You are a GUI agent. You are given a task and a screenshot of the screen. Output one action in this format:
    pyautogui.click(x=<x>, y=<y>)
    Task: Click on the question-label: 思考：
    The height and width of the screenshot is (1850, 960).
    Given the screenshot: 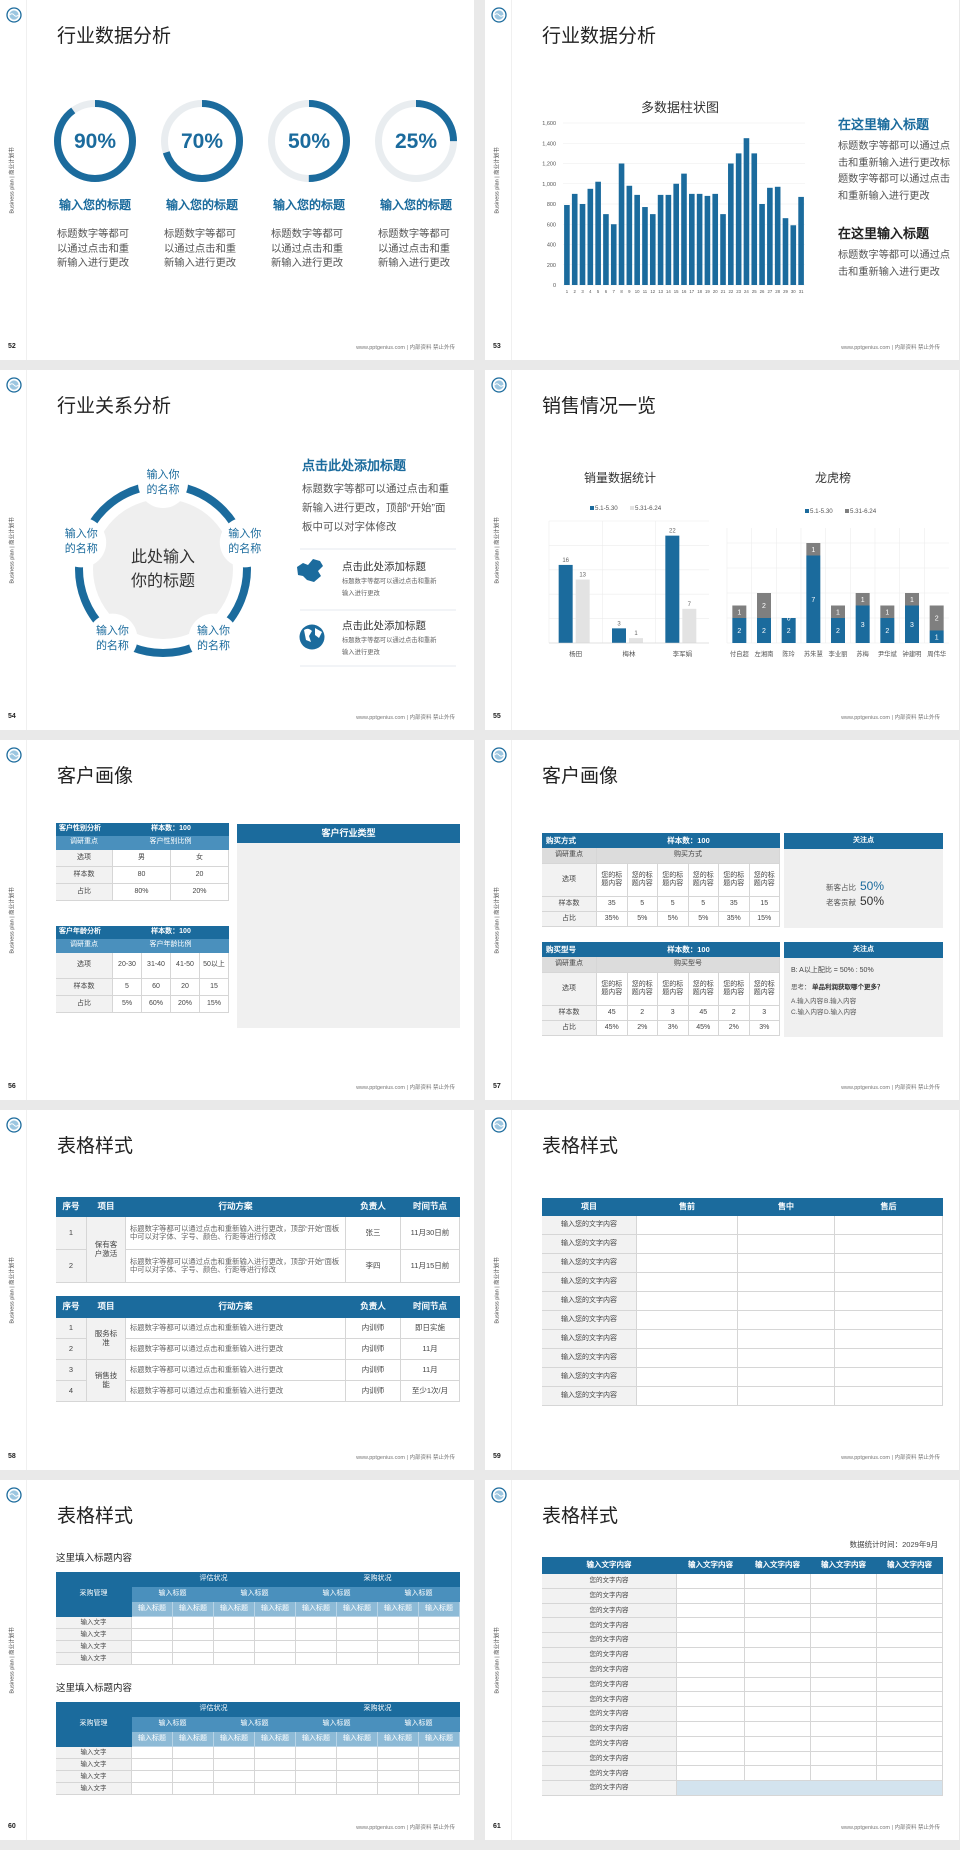 What is the action you would take?
    pyautogui.click(x=801, y=987)
    